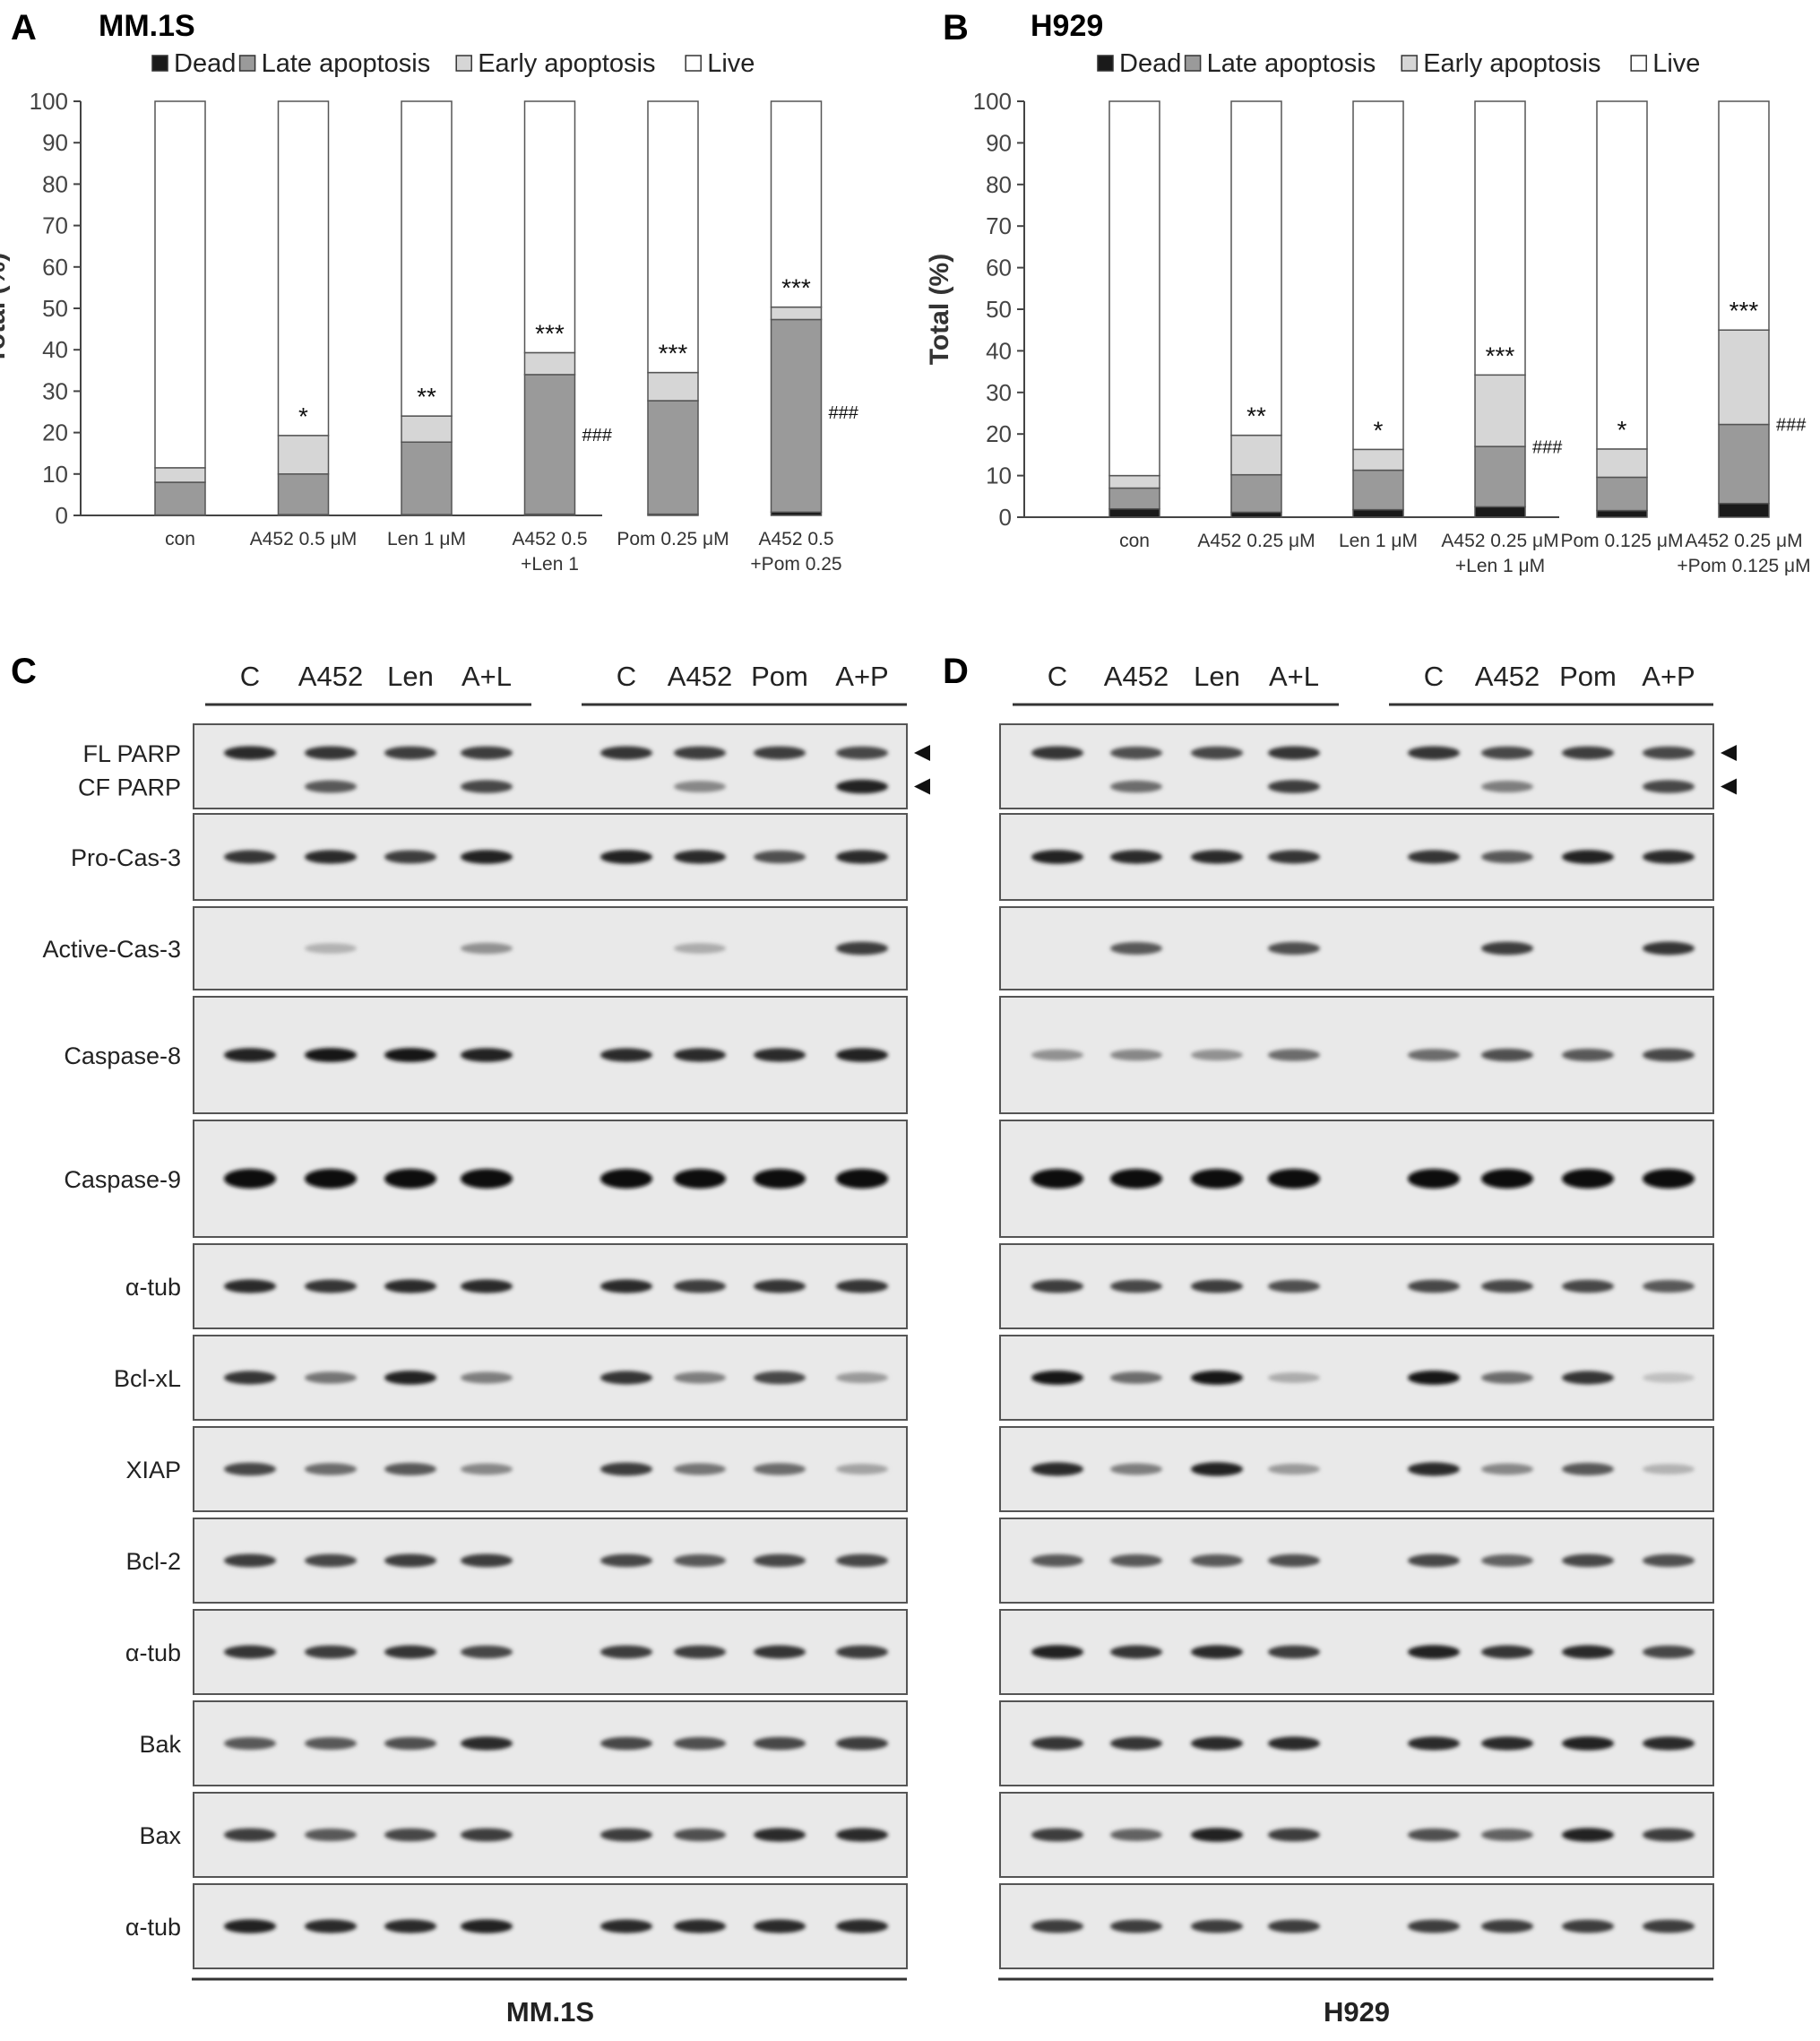  Describe the element at coordinates (1511, 63) in the screenshot. I see `legend-label: Early apoptosis` at that location.